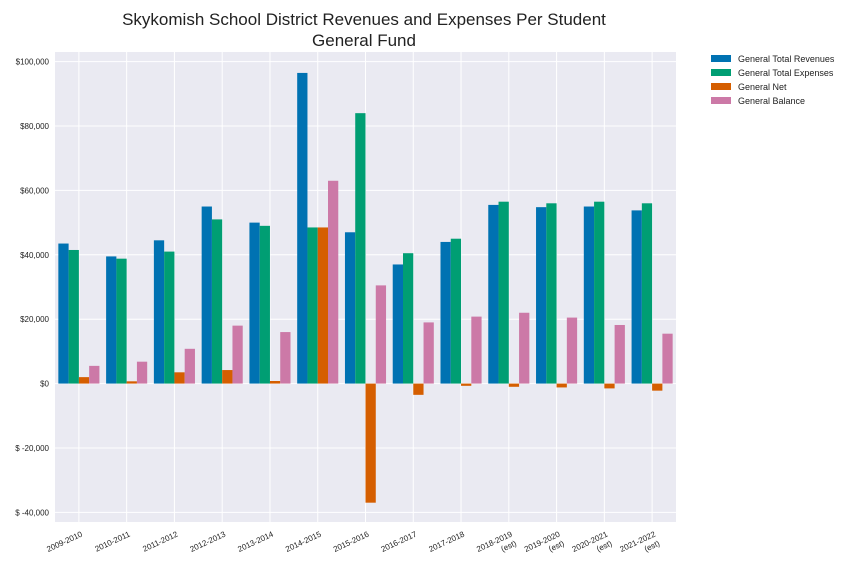  I want to click on x-tick-label-line: 2013-2014, so click(255, 541).